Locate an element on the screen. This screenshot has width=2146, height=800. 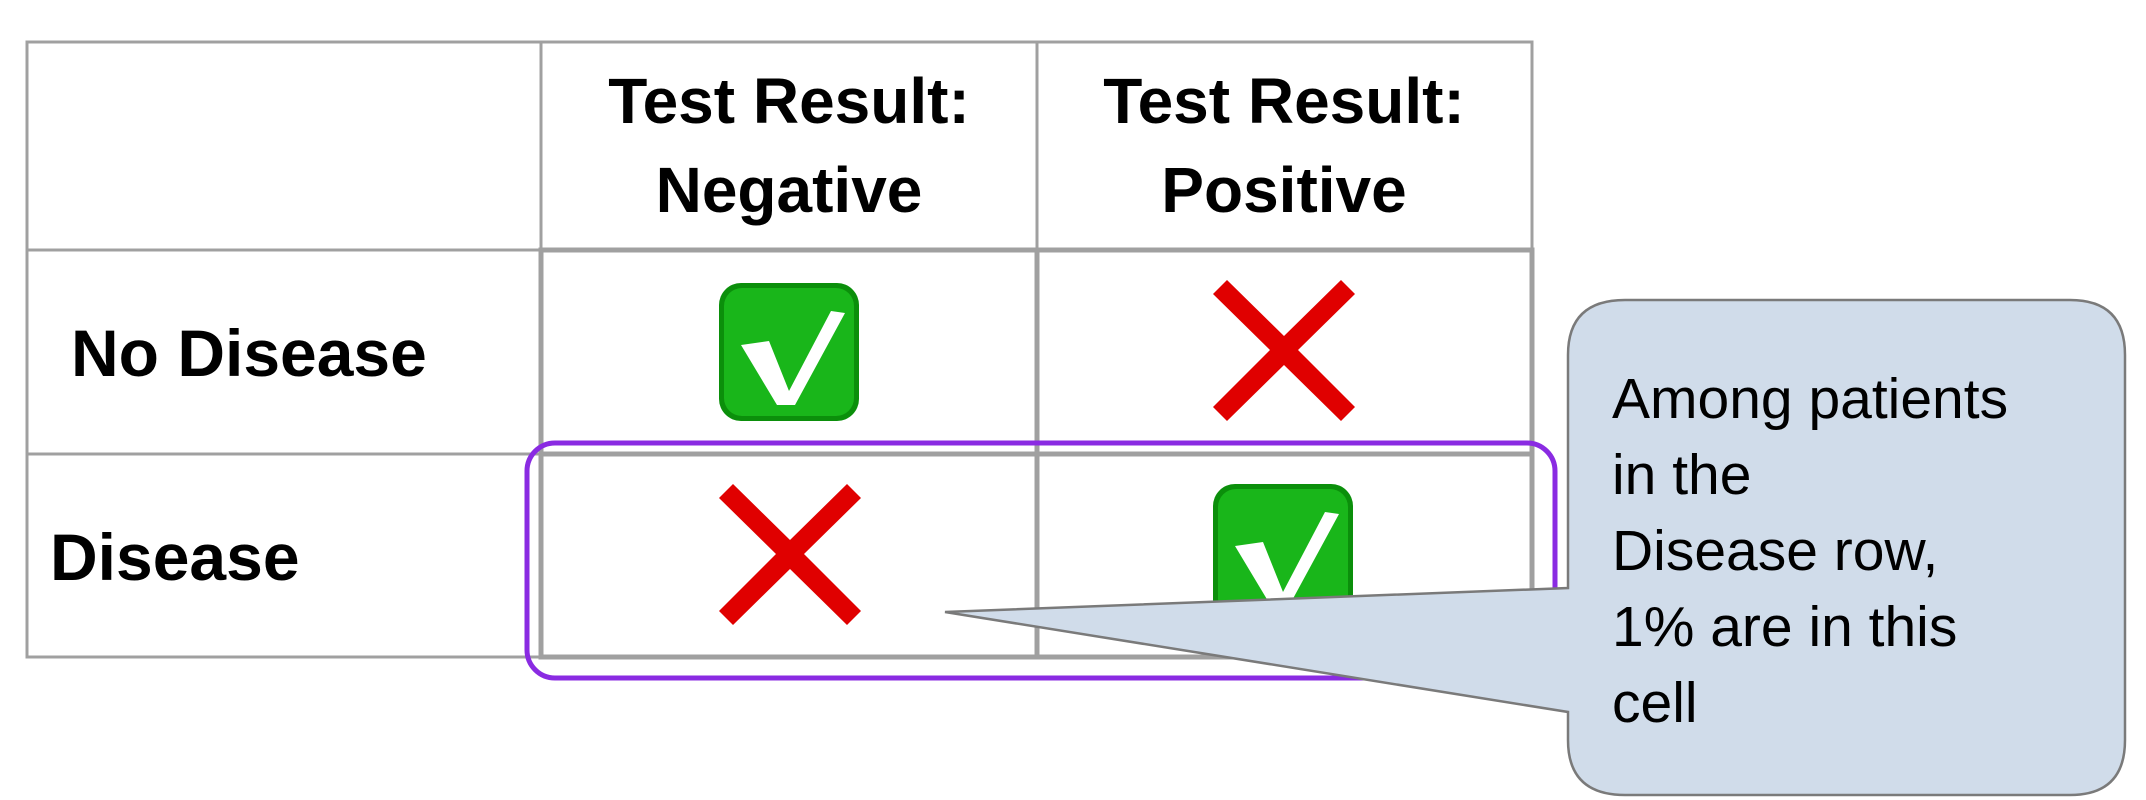
column-header-negative: Test Result: Negative is located at coordinates (789, 145).